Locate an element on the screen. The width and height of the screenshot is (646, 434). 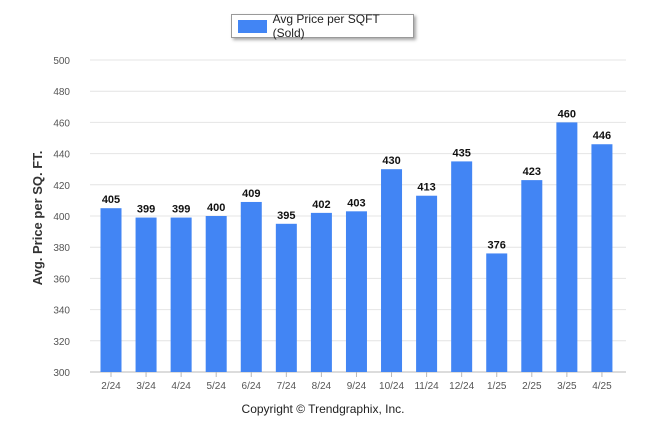
legend-label: Avg Price per SQFT (Sold) is located at coordinates (326, 26).